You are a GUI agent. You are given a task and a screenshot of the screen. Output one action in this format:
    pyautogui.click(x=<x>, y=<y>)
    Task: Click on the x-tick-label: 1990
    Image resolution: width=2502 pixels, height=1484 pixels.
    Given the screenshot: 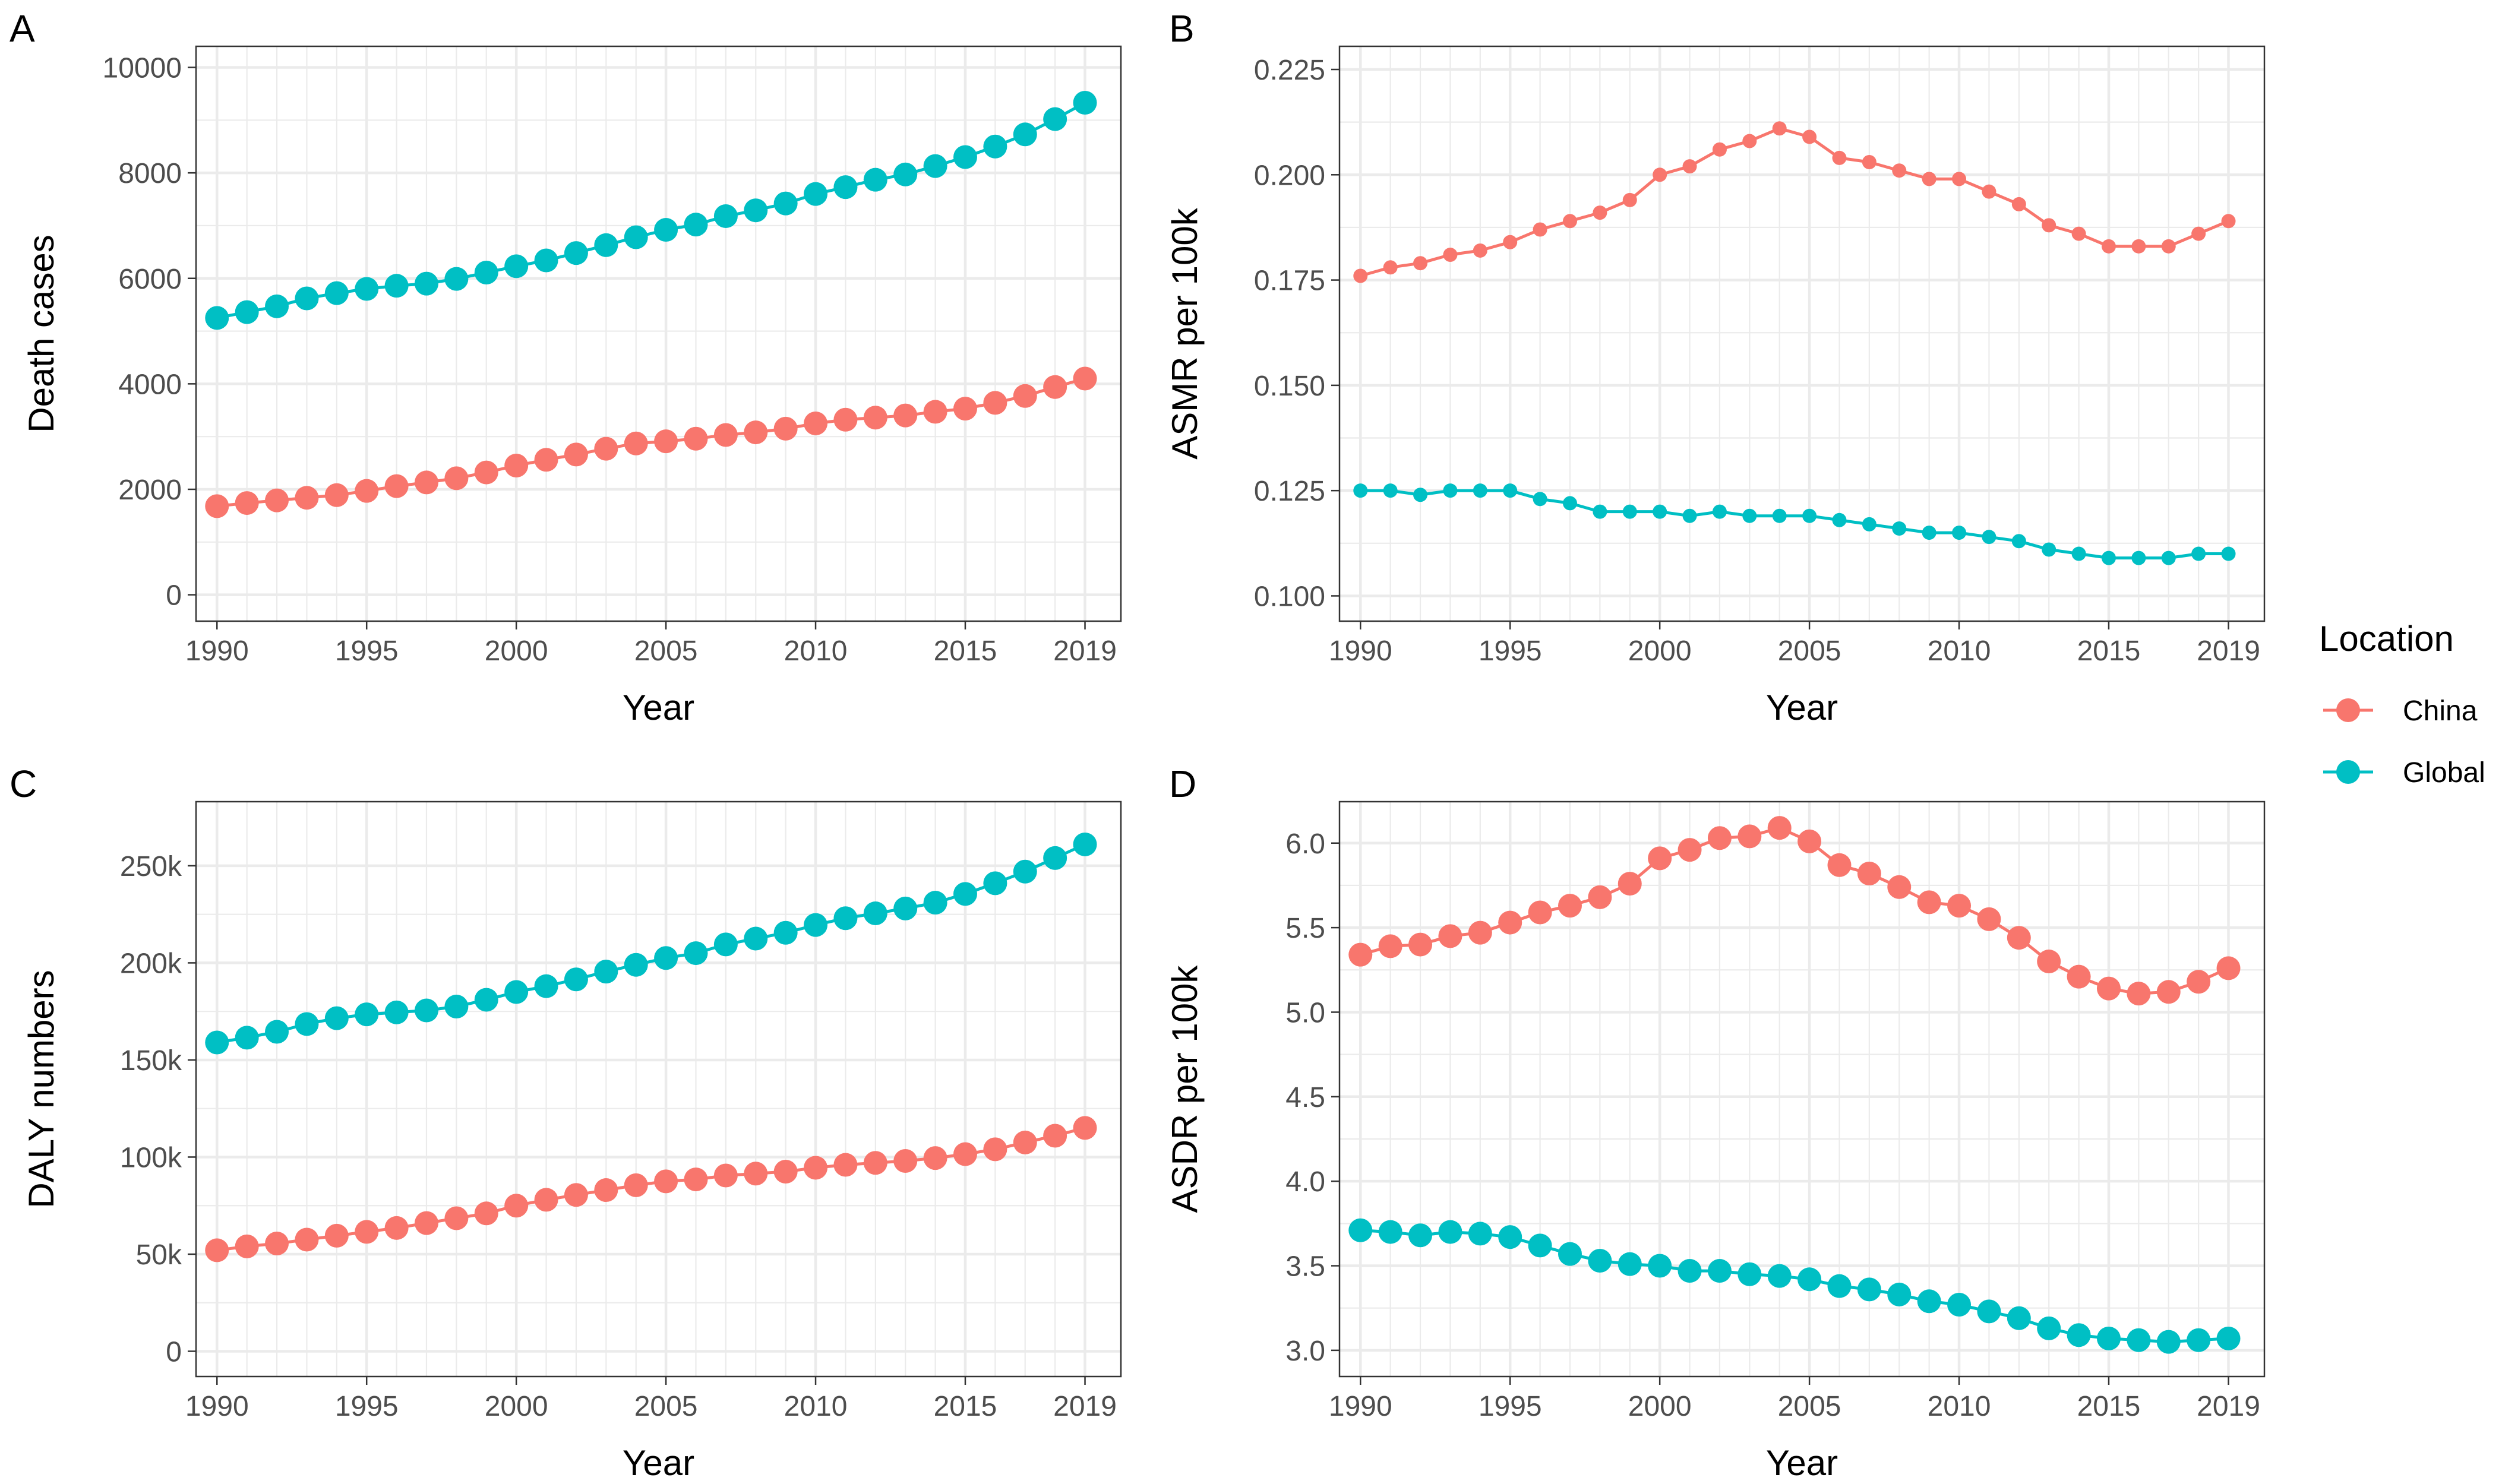 What is the action you would take?
    pyautogui.click(x=1360, y=1406)
    